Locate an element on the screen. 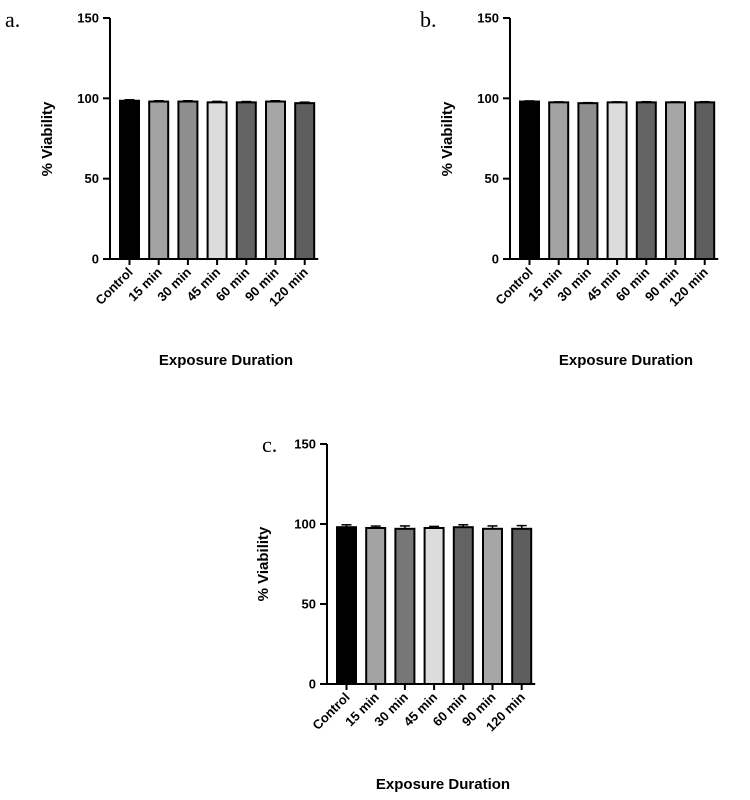 Image resolution: width=750 pixels, height=800 pixels. panel-label: b. is located at coordinates (428, 19).